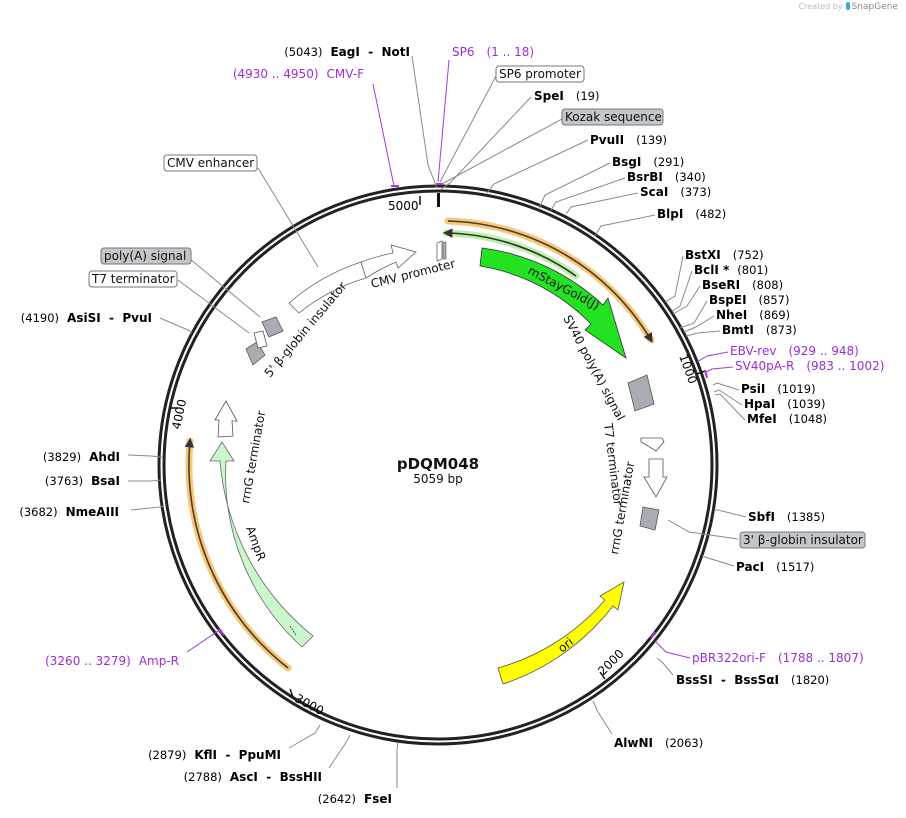 Image resolution: width=906 pixels, height=818 pixels. What do you see at coordinates (441, 251) in the screenshot?
I see `sp6-kozak-marks` at bounding box center [441, 251].